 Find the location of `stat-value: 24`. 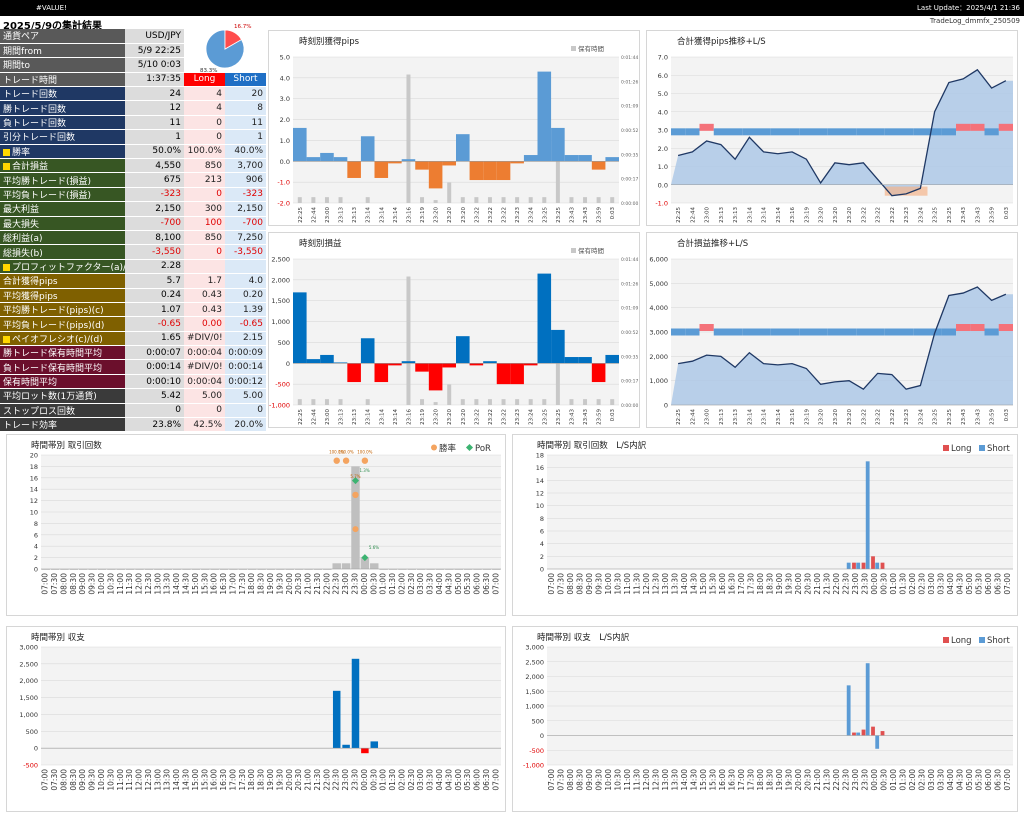

stat-value: 24 is located at coordinates (154, 94).